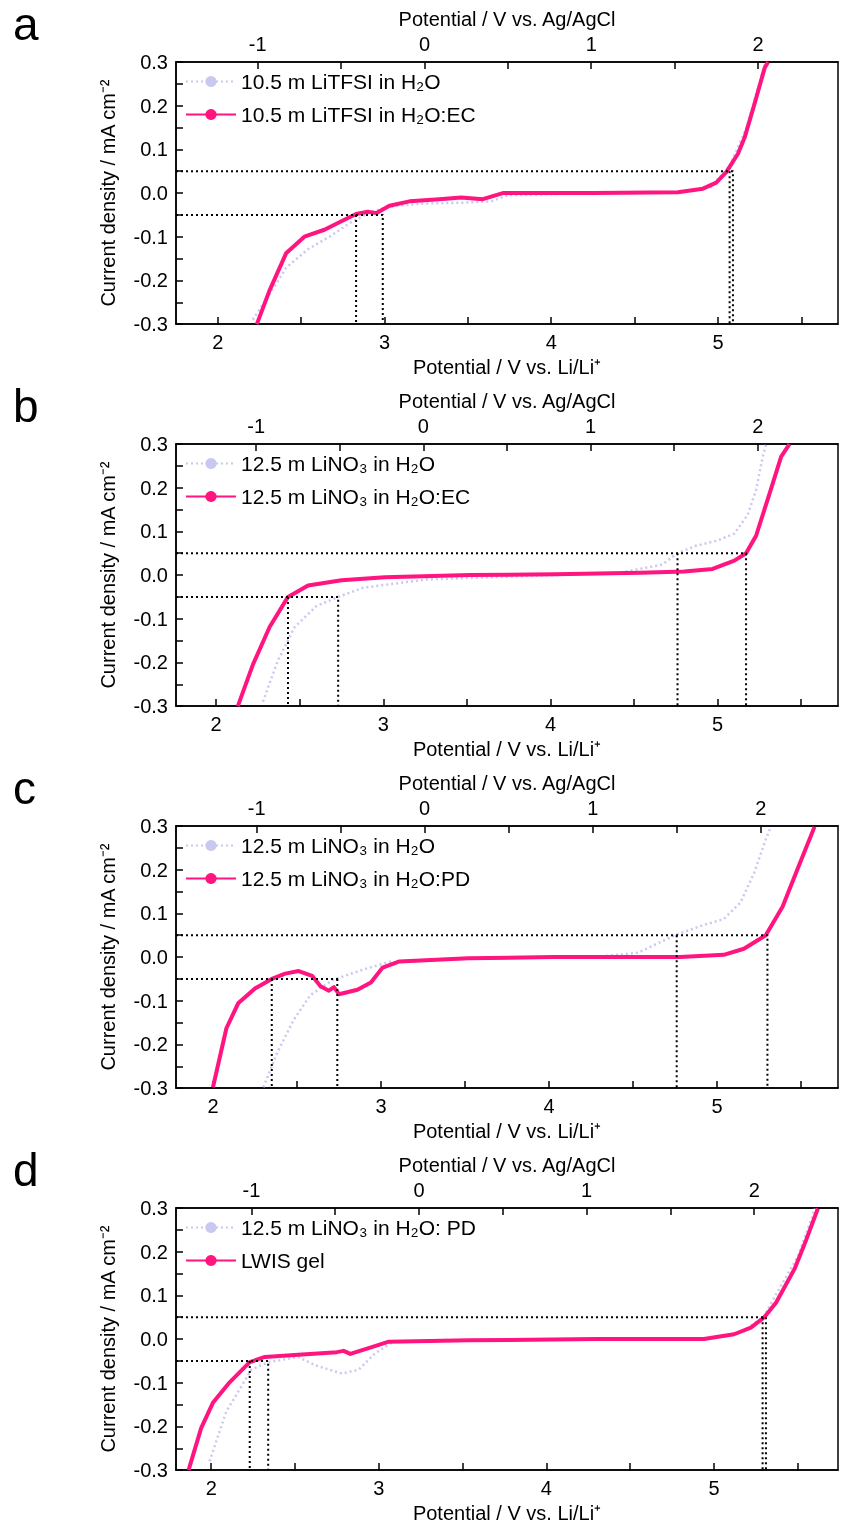  What do you see at coordinates (26, 25) in the screenshot?
I see `chart-title: a` at bounding box center [26, 25].